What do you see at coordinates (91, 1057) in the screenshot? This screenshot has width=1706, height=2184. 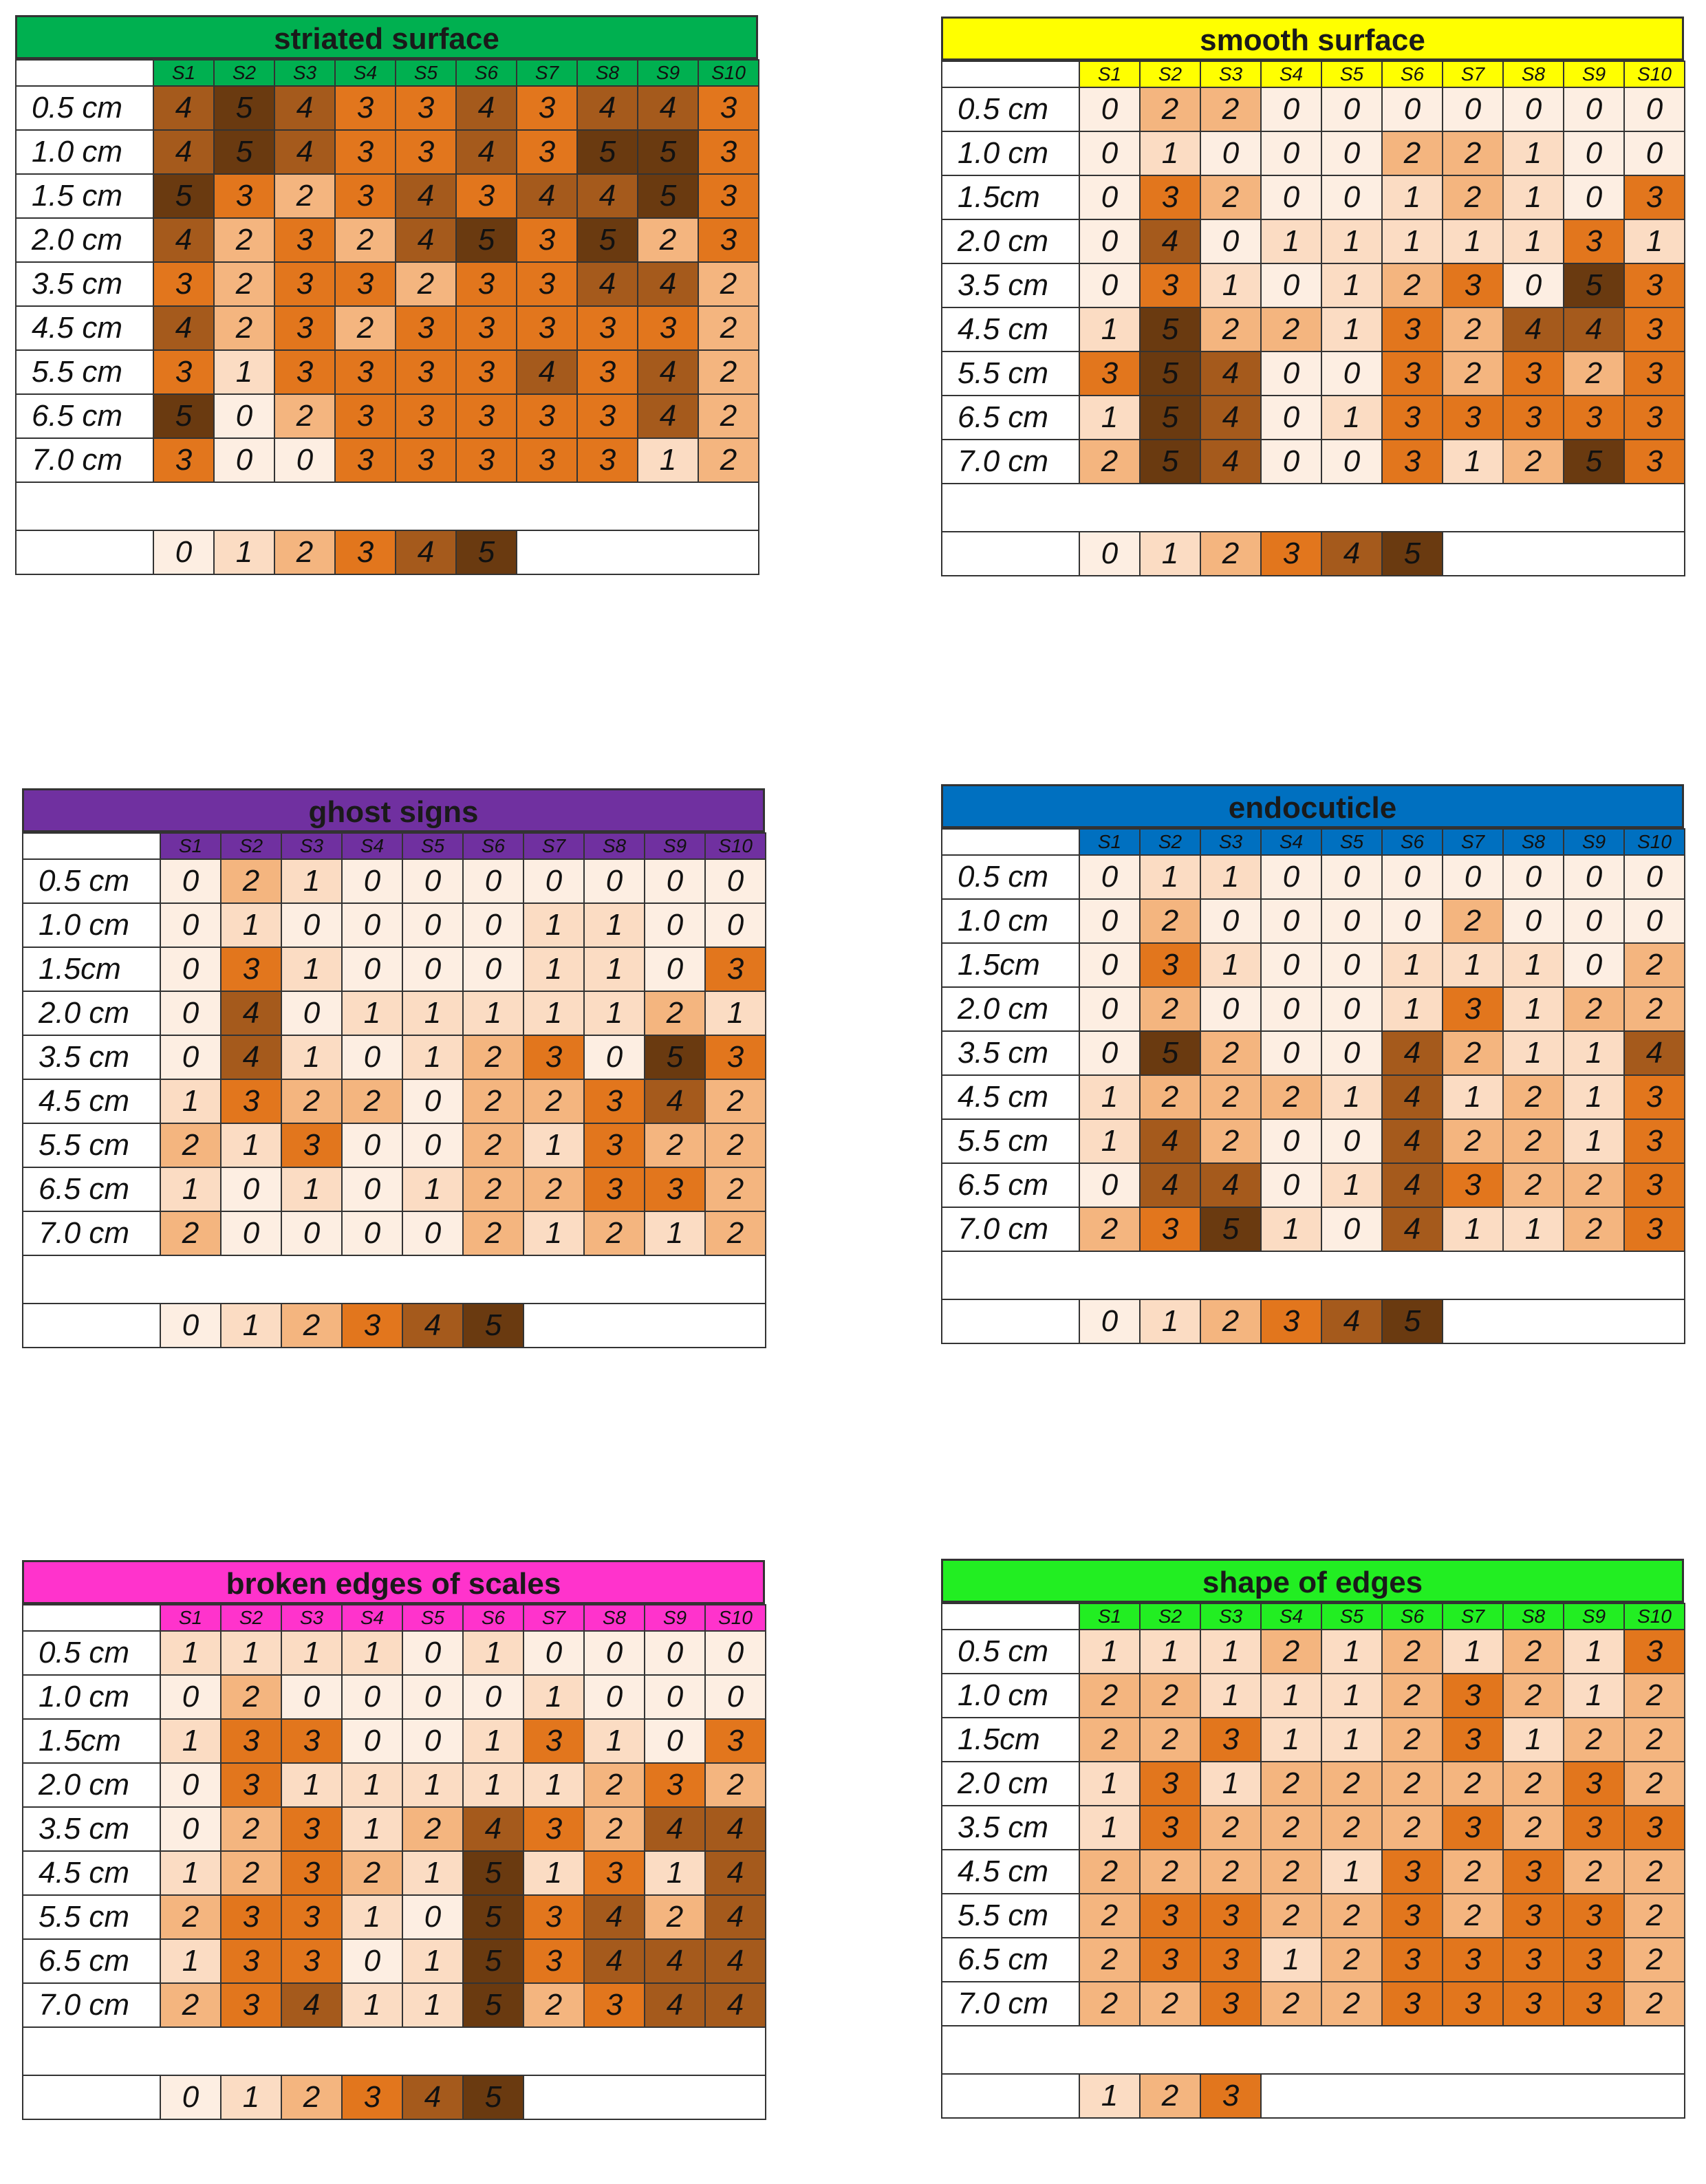 I see `row-label: 3.5 cm` at bounding box center [91, 1057].